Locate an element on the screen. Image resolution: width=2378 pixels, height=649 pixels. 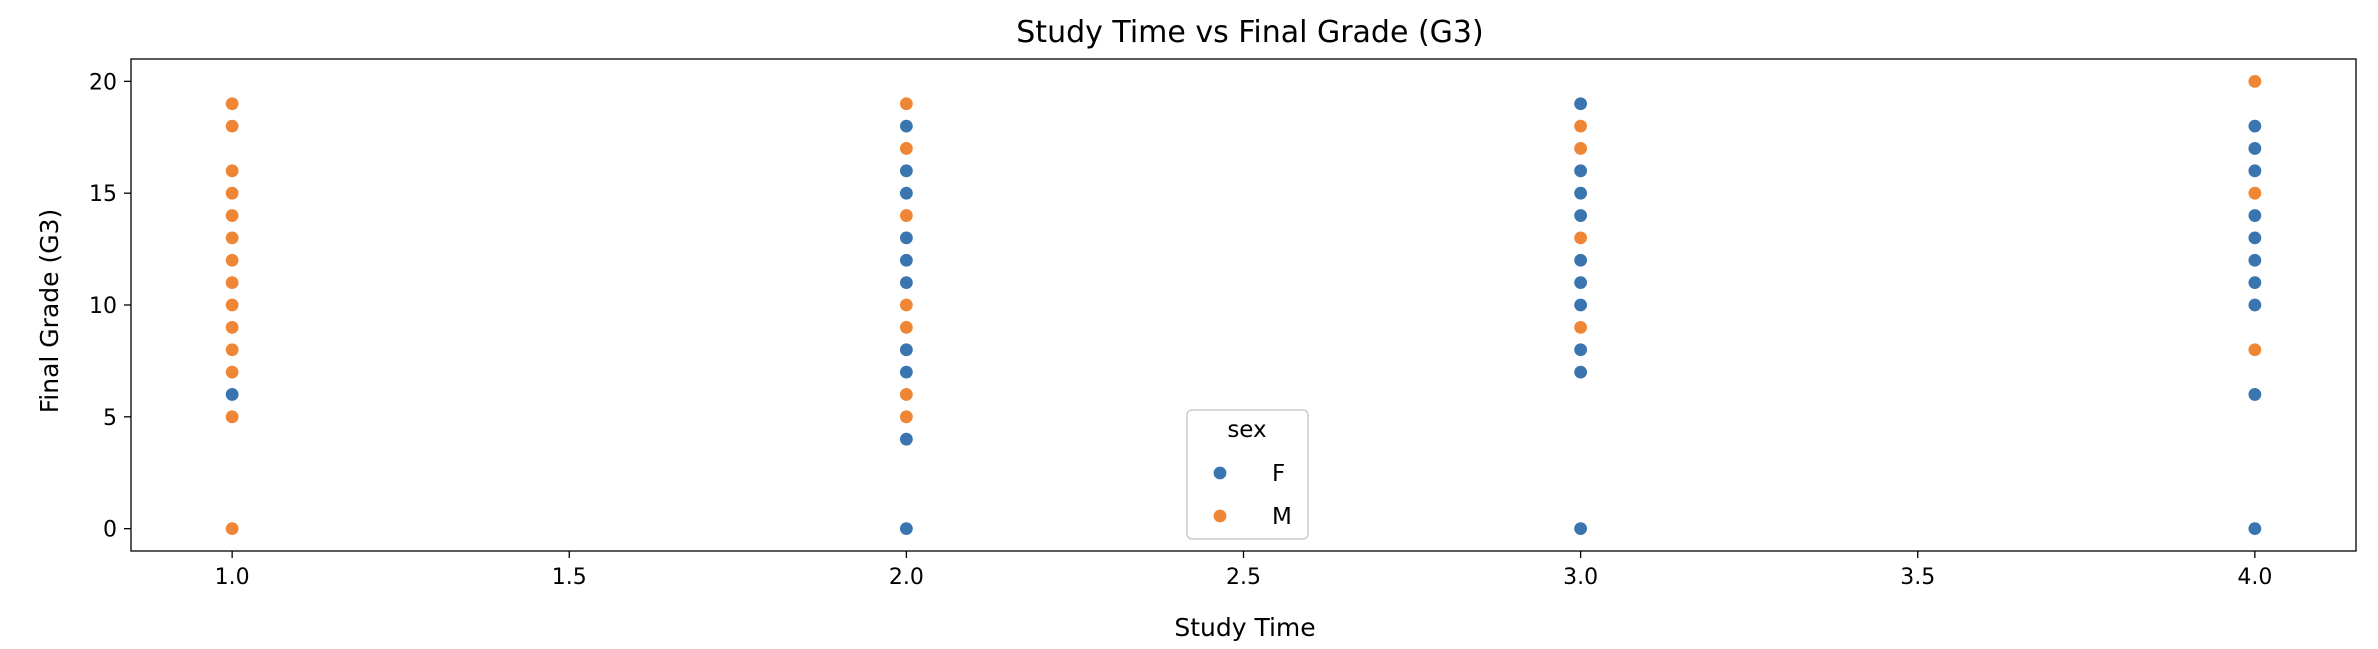
x-tick-label: 2.0 is located at coordinates (906, 577).